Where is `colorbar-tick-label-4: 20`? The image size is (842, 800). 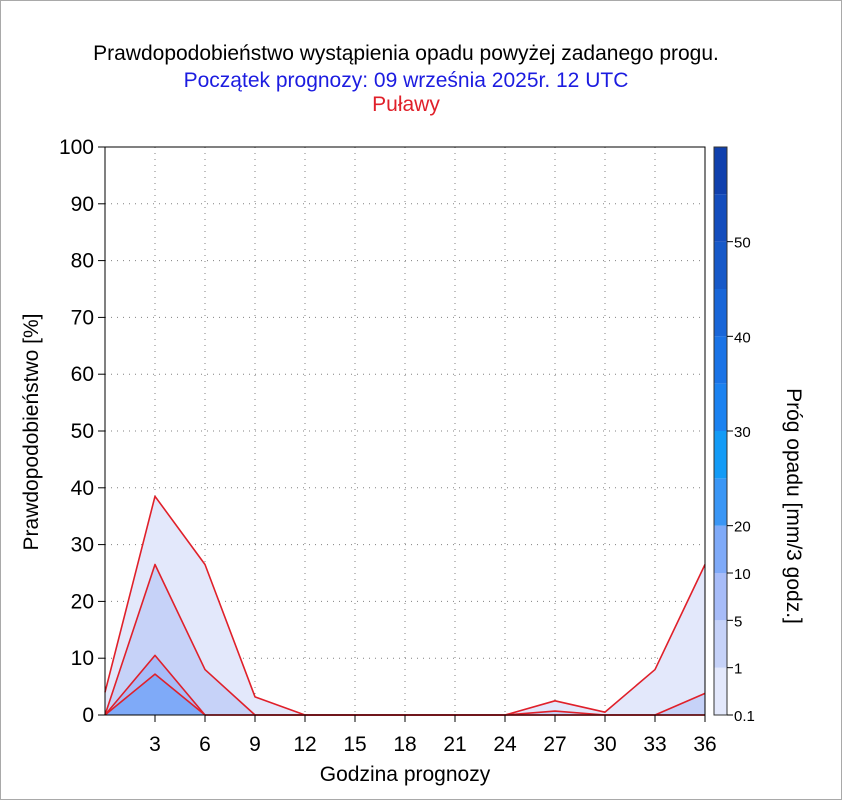
colorbar-tick-label-4: 20 is located at coordinates (742, 527).